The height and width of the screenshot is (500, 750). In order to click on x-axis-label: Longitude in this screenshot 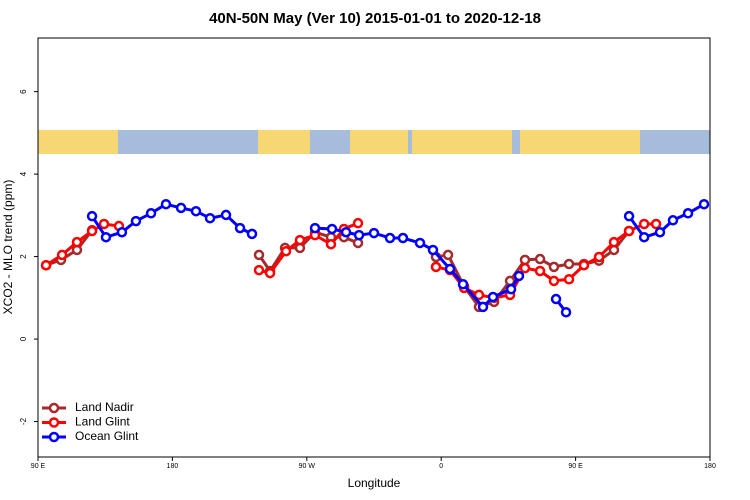, I will do `click(374, 483)`.